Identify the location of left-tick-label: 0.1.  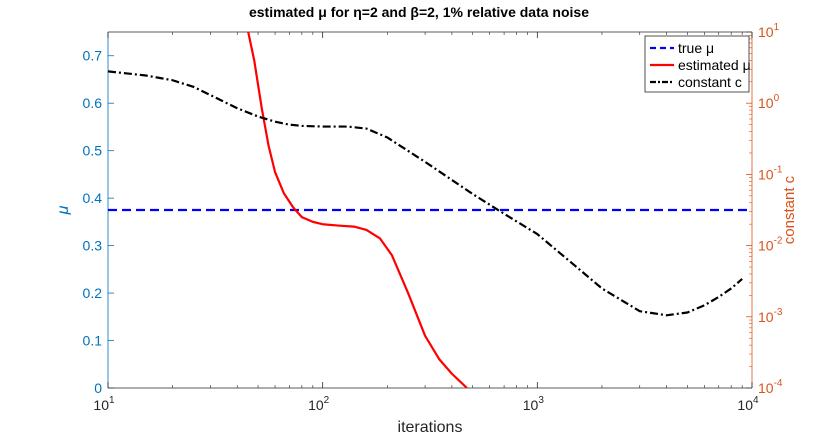
(93, 341).